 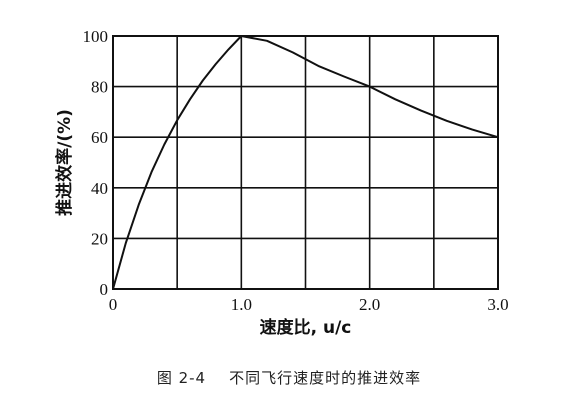 What do you see at coordinates (99, 238) in the screenshot?
I see `y-tick-label: 20` at bounding box center [99, 238].